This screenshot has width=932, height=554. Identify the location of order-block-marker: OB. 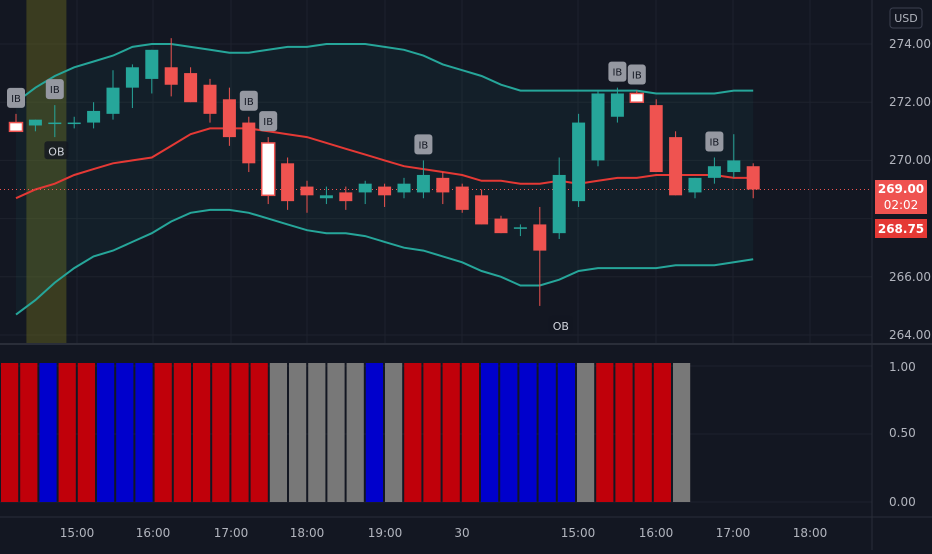
(560, 324).